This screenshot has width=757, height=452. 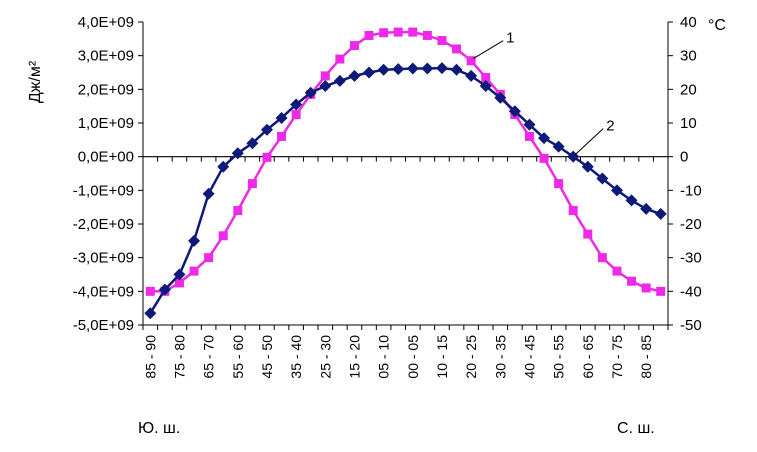 I want to click on x-tick-label: 15 - 20, so click(x=354, y=357).